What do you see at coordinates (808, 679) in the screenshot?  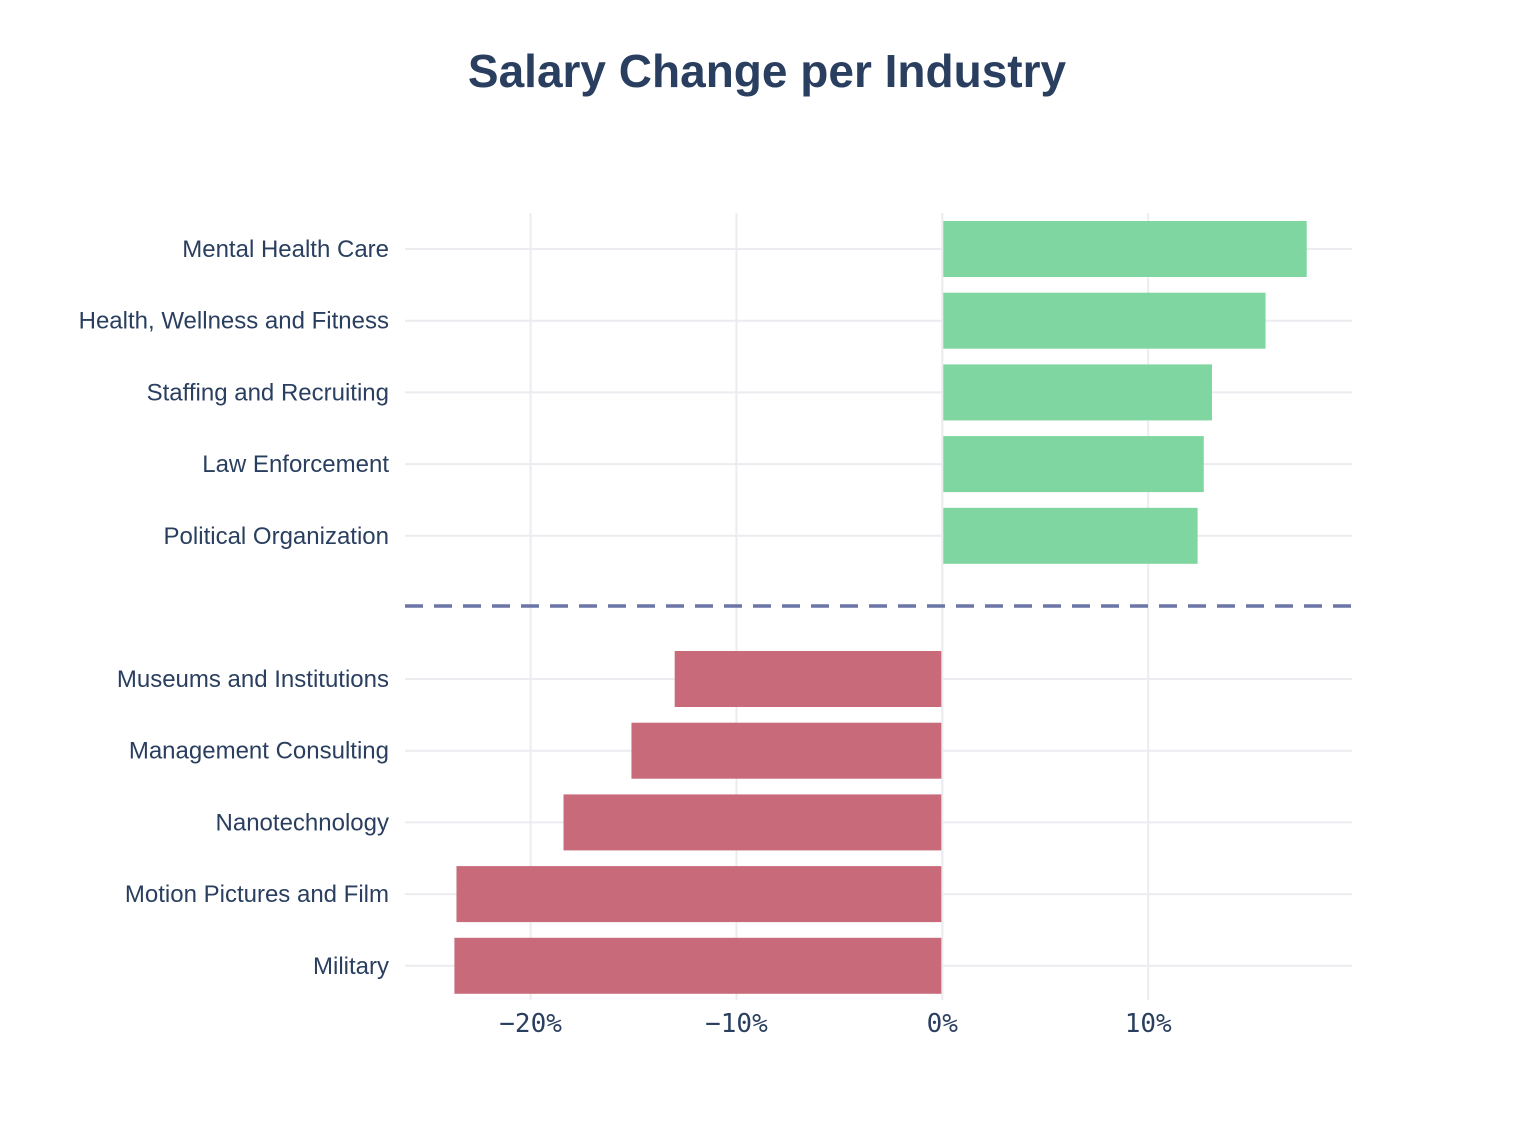 I see `bar-museums-and-institutions` at bounding box center [808, 679].